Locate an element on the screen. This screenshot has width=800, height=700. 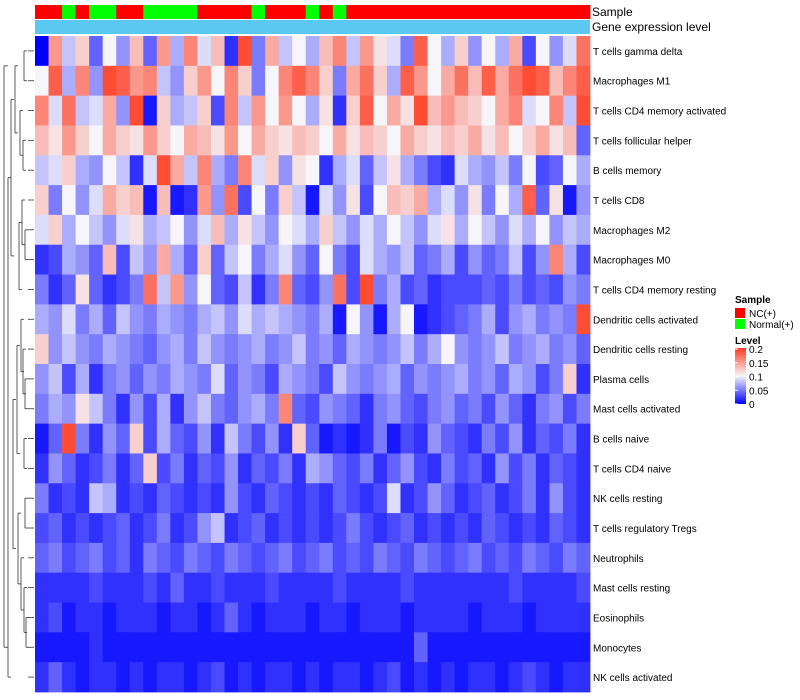
row-label: Eosinophils is located at coordinates (618, 618).